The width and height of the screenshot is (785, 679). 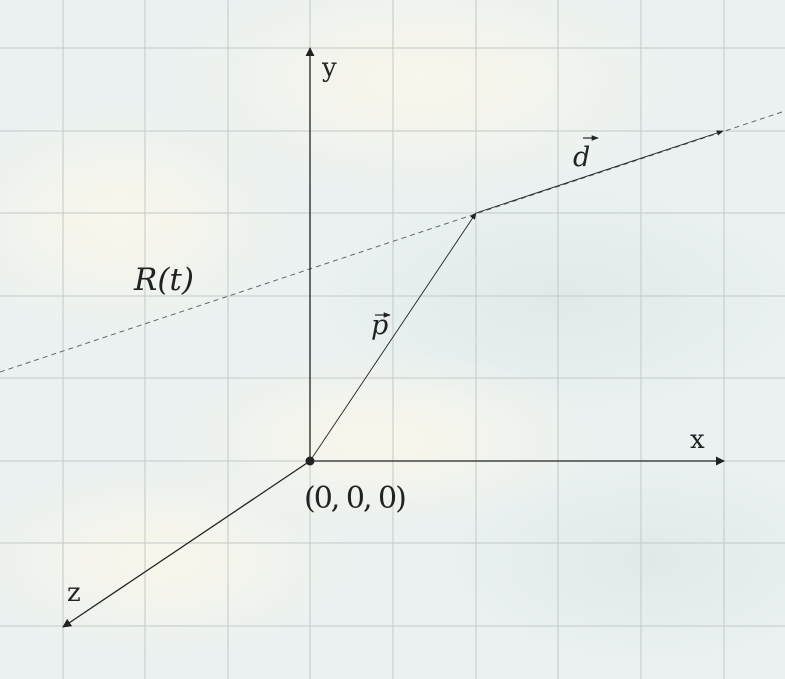 What do you see at coordinates (599, 172) in the screenshot?
I see `vector-d` at bounding box center [599, 172].